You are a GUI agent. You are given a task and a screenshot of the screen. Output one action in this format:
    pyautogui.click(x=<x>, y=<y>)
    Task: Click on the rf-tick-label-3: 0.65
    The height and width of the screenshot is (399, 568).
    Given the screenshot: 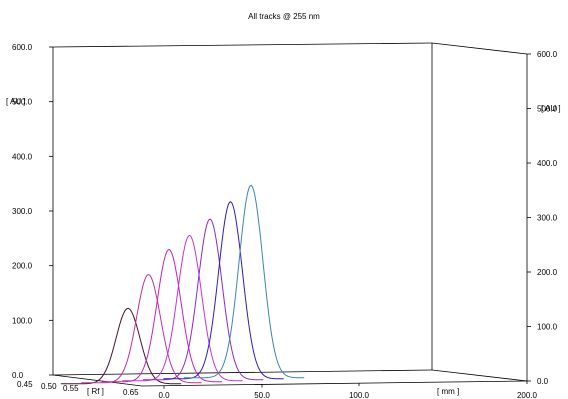 What is the action you would take?
    pyautogui.click(x=131, y=392)
    